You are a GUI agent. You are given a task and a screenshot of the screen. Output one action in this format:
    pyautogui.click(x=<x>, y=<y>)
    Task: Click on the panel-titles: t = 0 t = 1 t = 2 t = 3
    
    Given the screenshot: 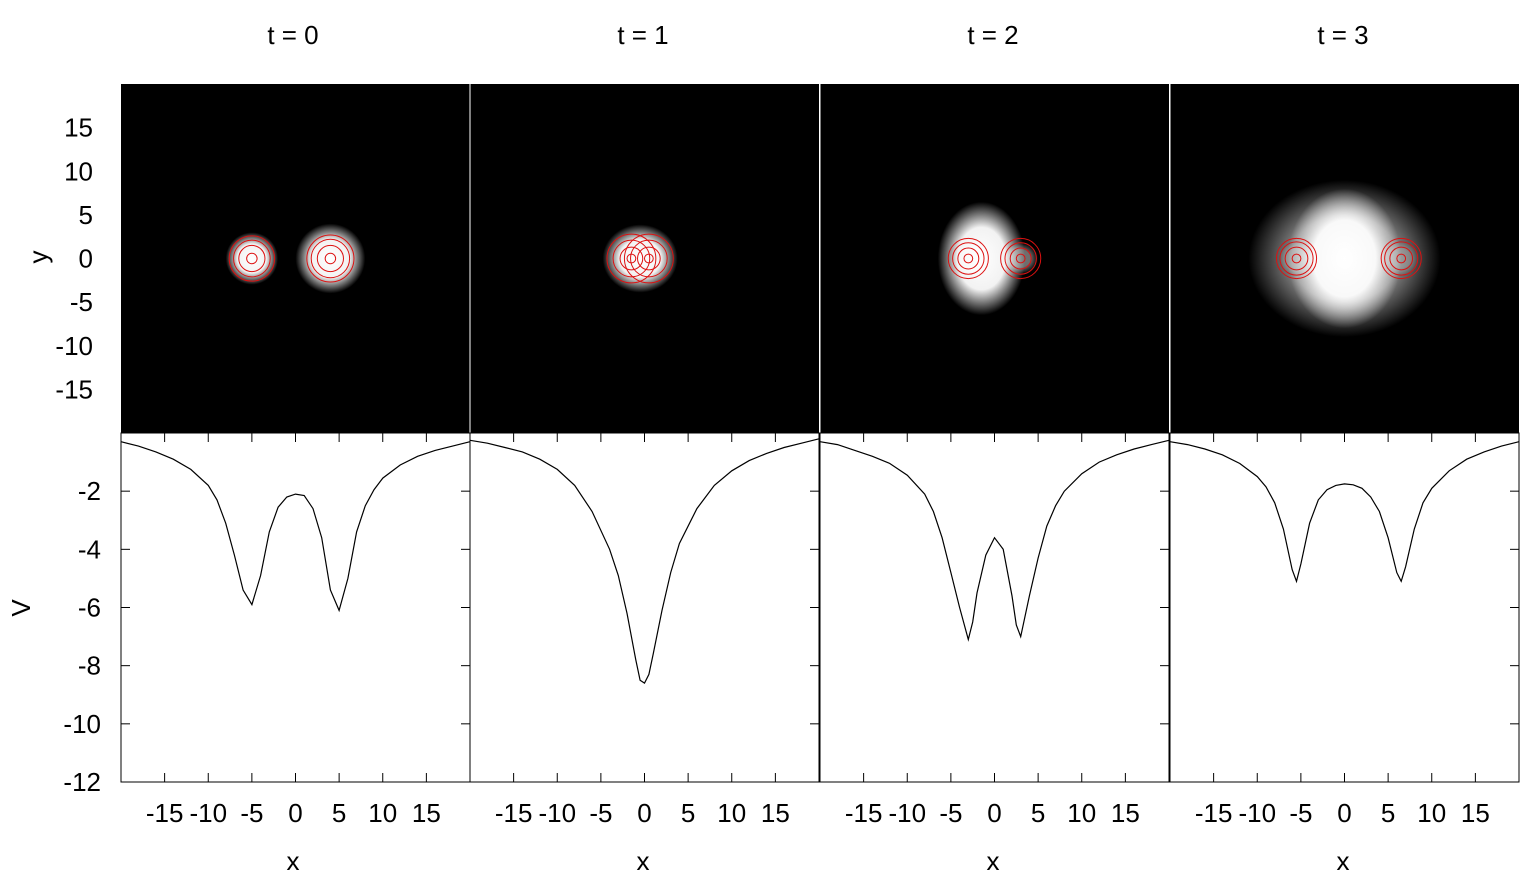 What is the action you would take?
    pyautogui.click(x=817, y=35)
    